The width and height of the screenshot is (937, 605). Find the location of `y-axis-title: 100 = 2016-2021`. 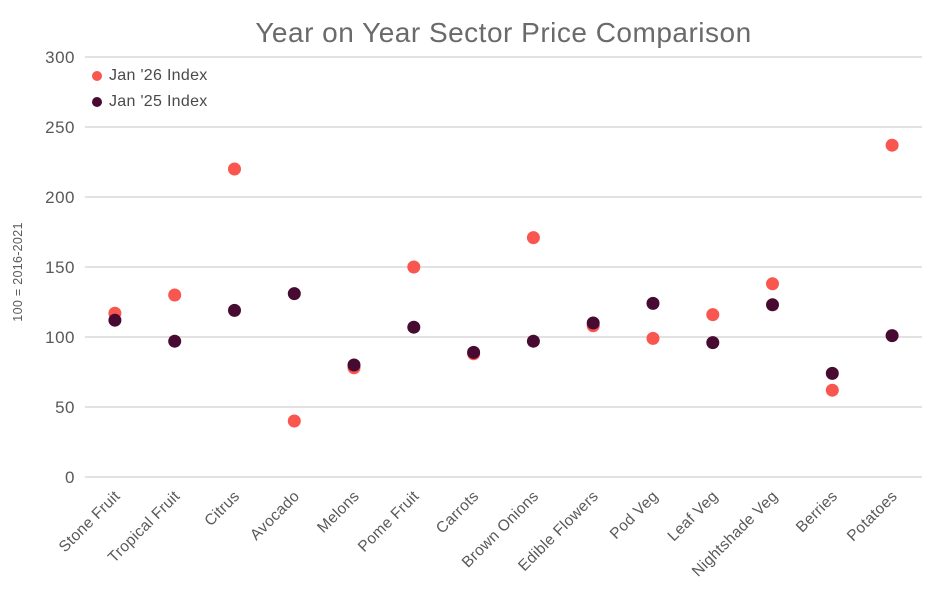

y-axis-title: 100 = 2016-2021 is located at coordinates (18, 271).